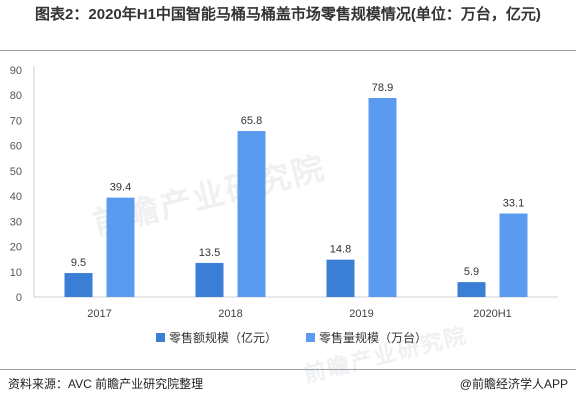  Describe the element at coordinates (16, 273) in the screenshot. I see `y-tick-label: 10` at that location.